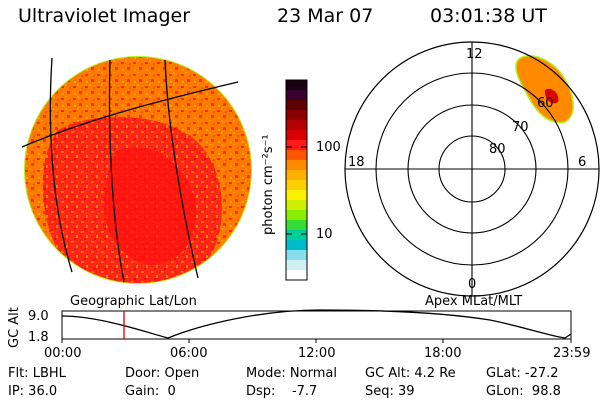 This screenshot has height=400, width=600. What do you see at coordinates (189, 353) in the screenshot?
I see `xtick-0600: 06:00` at bounding box center [189, 353].